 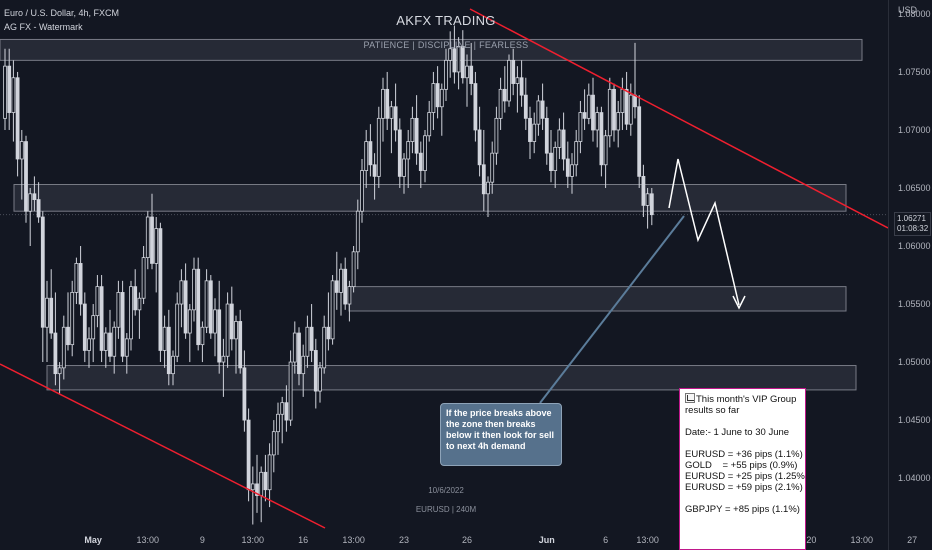 What do you see at coordinates (914, 420) in the screenshot?
I see `y-tick-label: 1.04500` at bounding box center [914, 420].